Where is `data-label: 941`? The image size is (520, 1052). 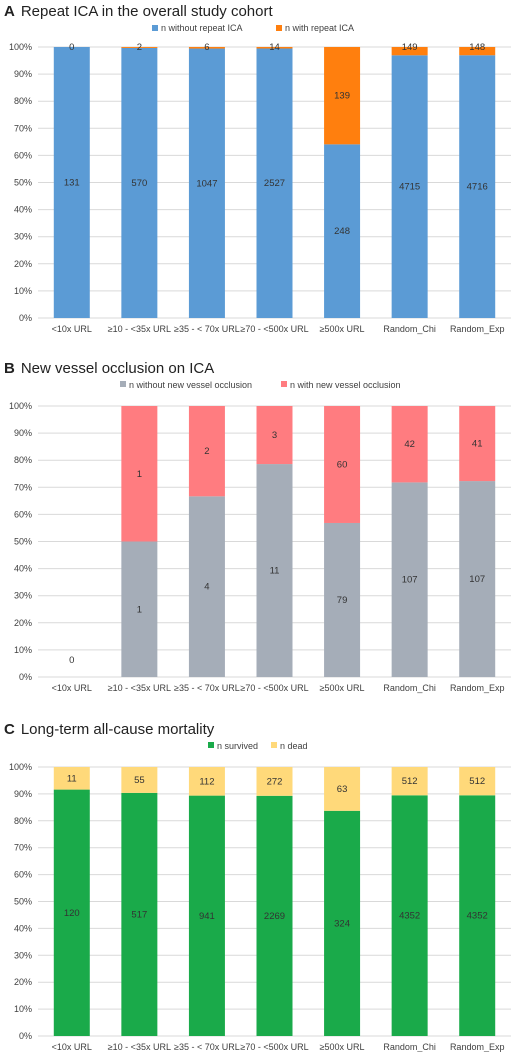
data-label: 941 is located at coordinates (207, 916).